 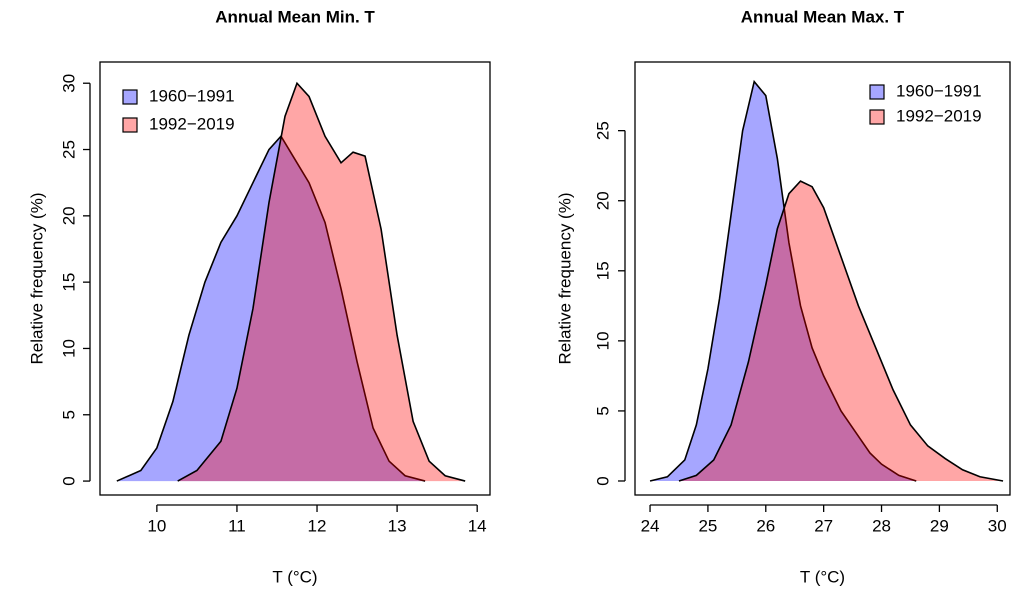 I want to click on x-tick-label: 26, so click(x=765, y=525).